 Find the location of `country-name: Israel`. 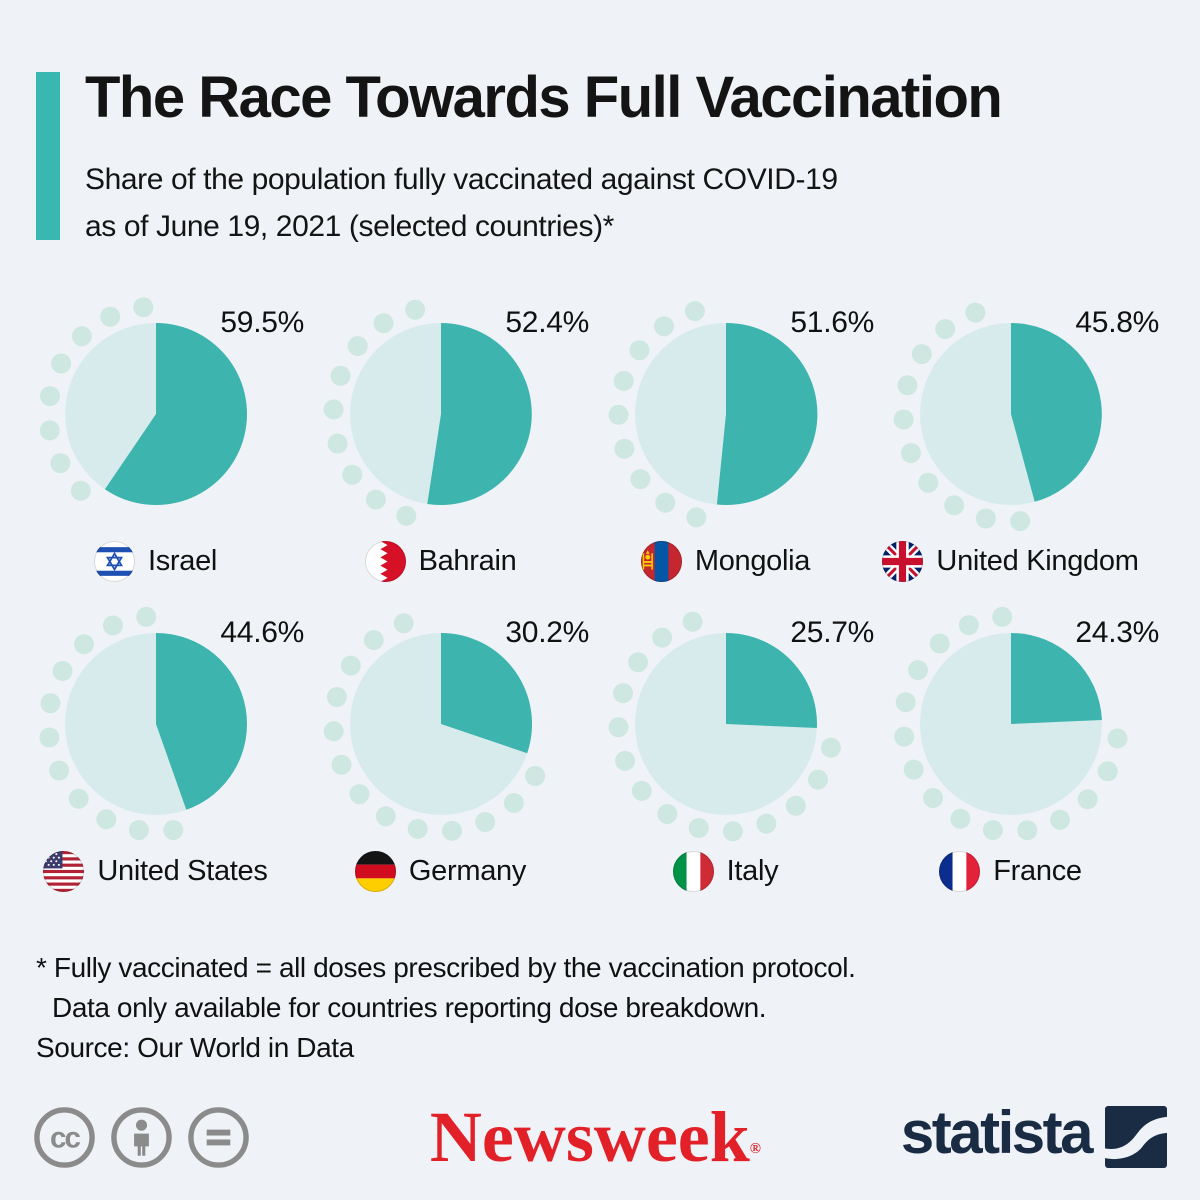

country-name: Israel is located at coordinates (182, 560).